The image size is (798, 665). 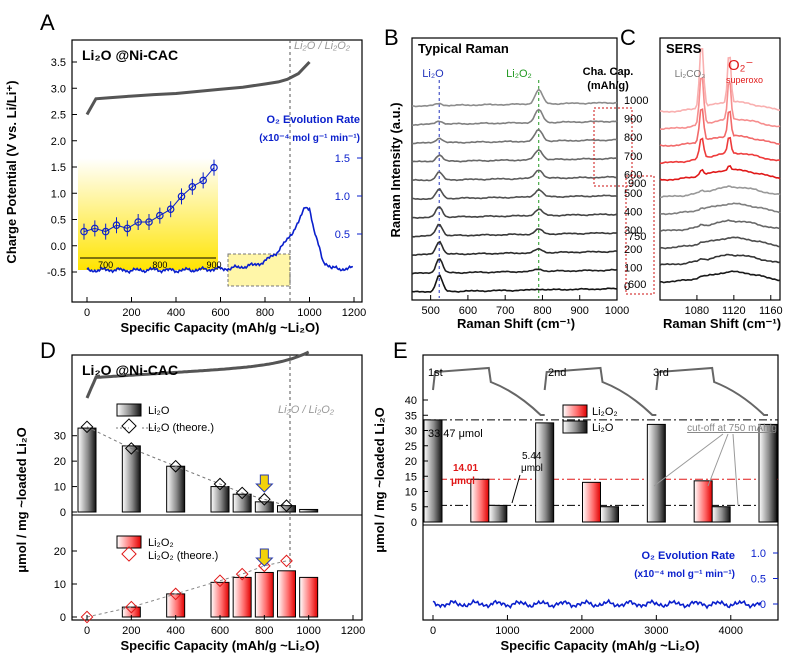 I want to click on d-xtick-label: 400, so click(x=175, y=631).